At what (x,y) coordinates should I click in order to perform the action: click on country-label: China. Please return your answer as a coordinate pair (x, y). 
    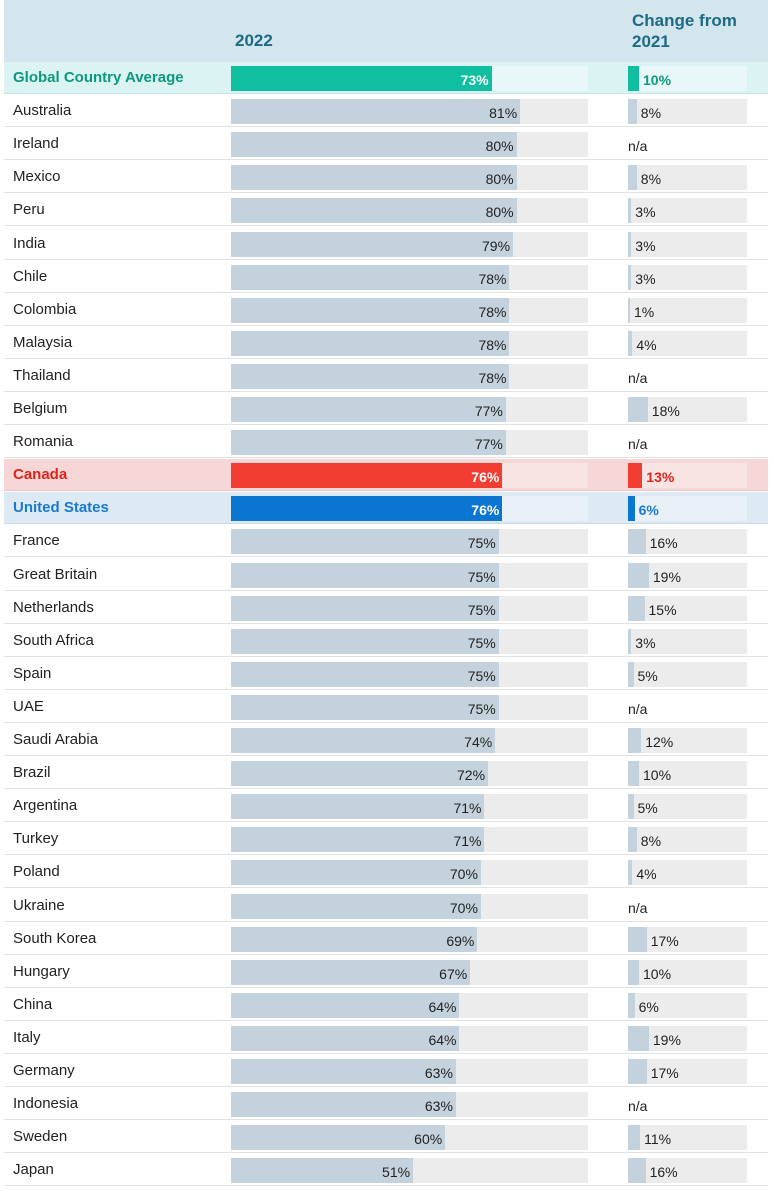
    Looking at the image, I should click on (33, 1004).